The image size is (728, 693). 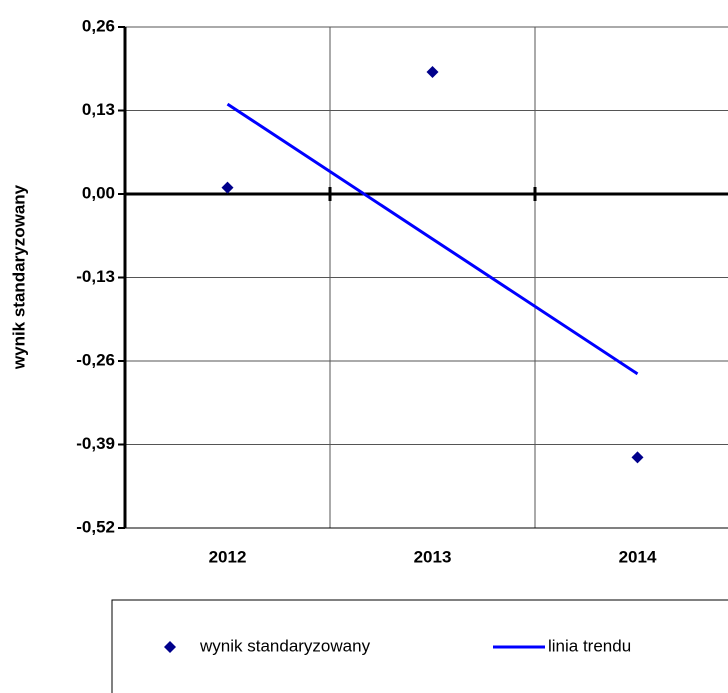 What do you see at coordinates (98, 109) in the screenshot?
I see `y-tick-label: 0,13` at bounding box center [98, 109].